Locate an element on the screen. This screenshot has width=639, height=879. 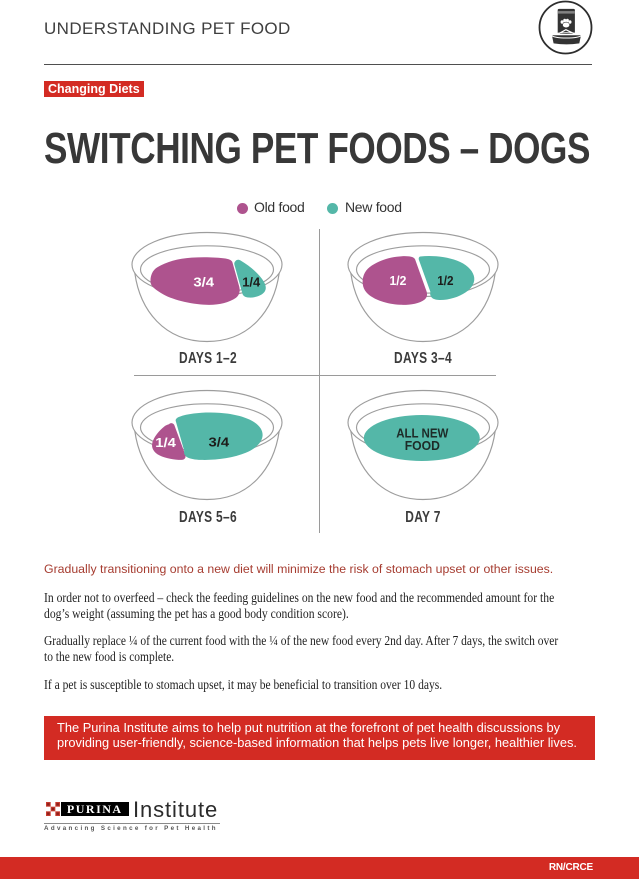
svg-text: FOOD is located at coordinates (422, 445).